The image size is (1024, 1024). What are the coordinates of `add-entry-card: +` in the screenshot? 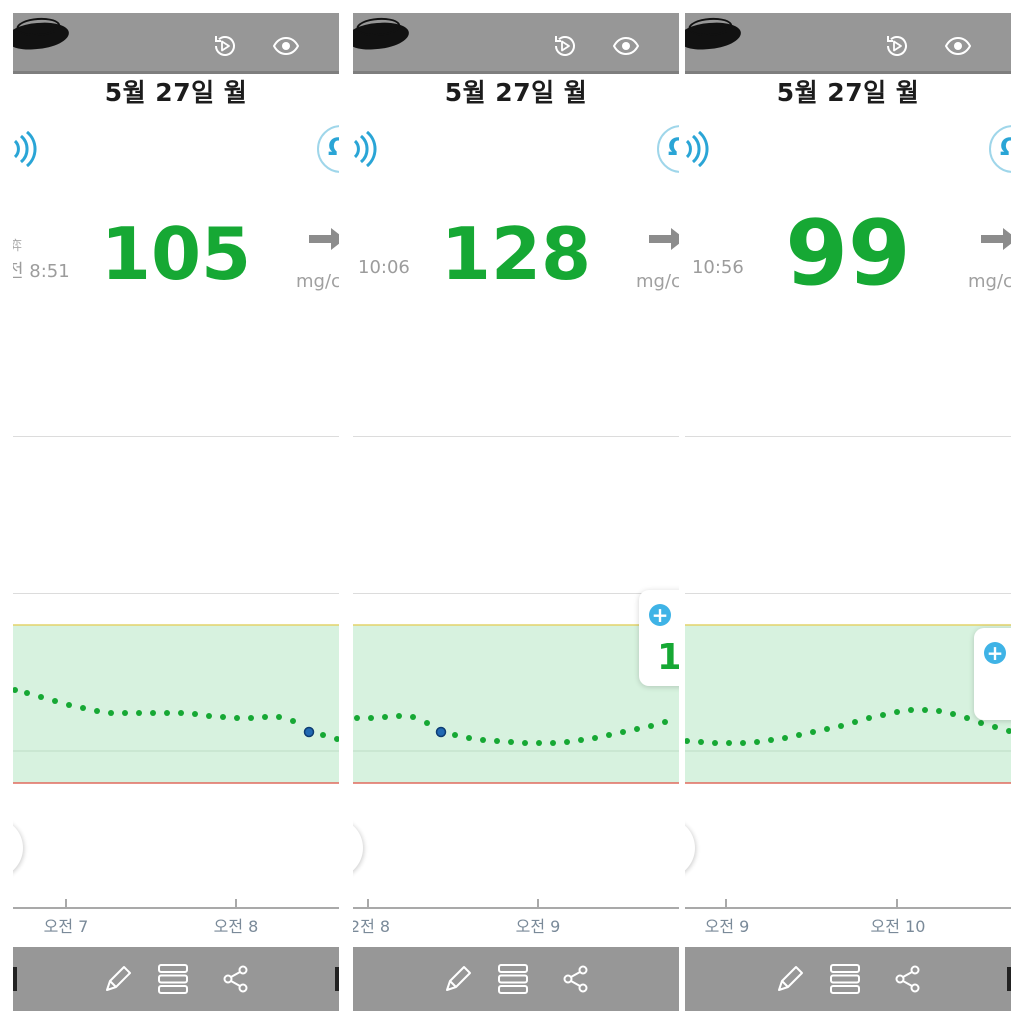 It's located at (992, 674).